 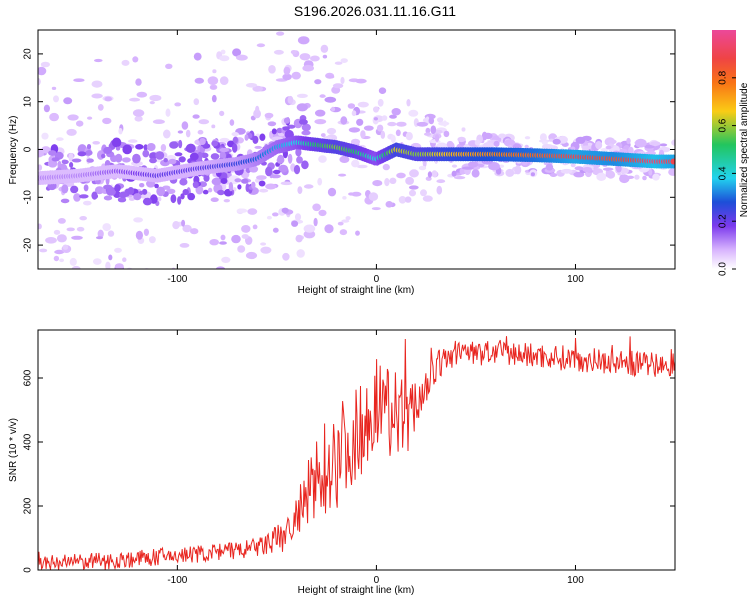 What do you see at coordinates (28, 102) in the screenshot?
I see `y-tick-label: 10` at bounding box center [28, 102].